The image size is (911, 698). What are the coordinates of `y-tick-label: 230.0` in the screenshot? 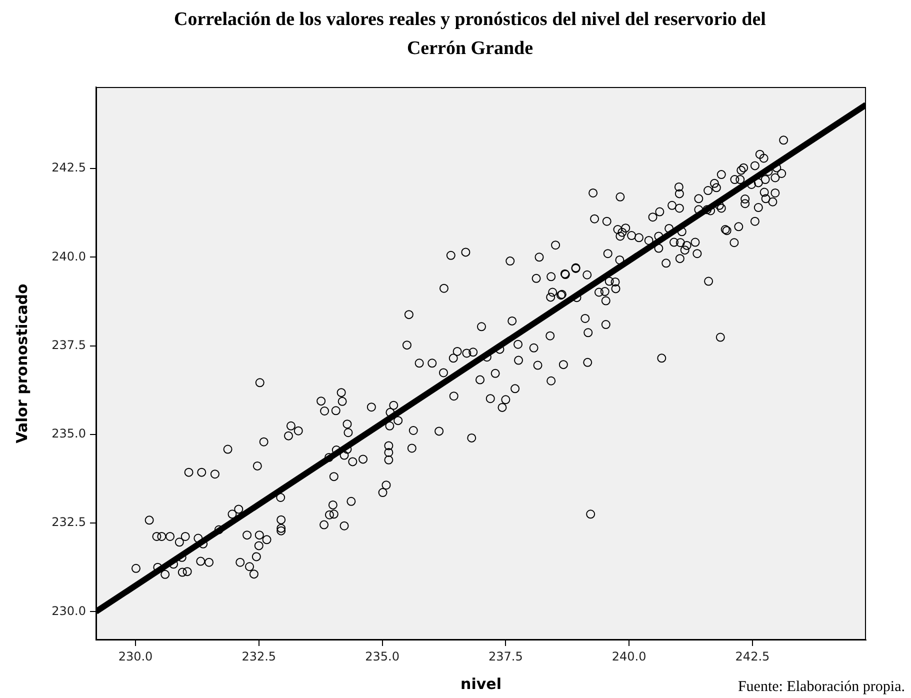 It's located at (69, 611).